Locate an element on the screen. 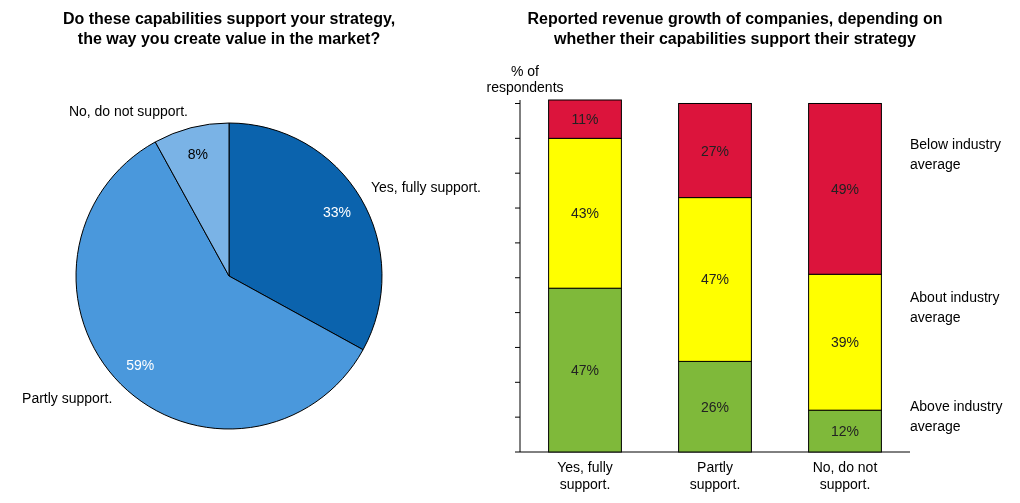  chart-title: Do these capabilities support your strategy, the way you create value in the market? is located at coordinates (229, 28).